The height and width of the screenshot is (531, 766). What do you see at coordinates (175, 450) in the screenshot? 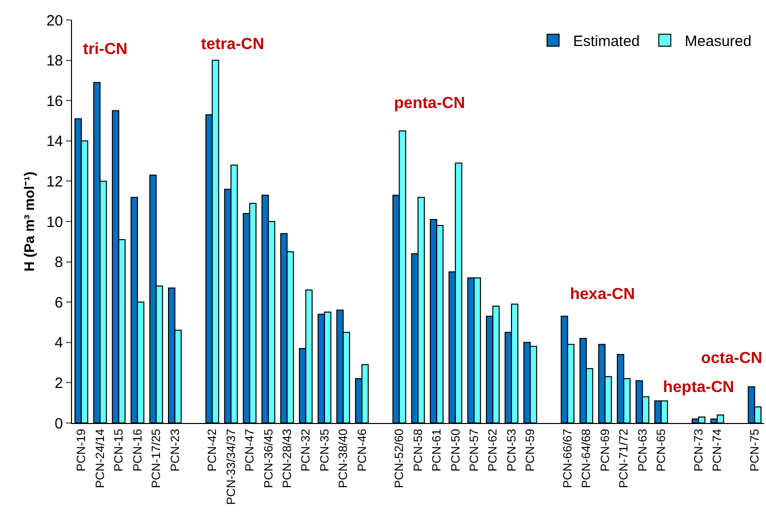
I see `x-tick-label: PCN-23` at bounding box center [175, 450].